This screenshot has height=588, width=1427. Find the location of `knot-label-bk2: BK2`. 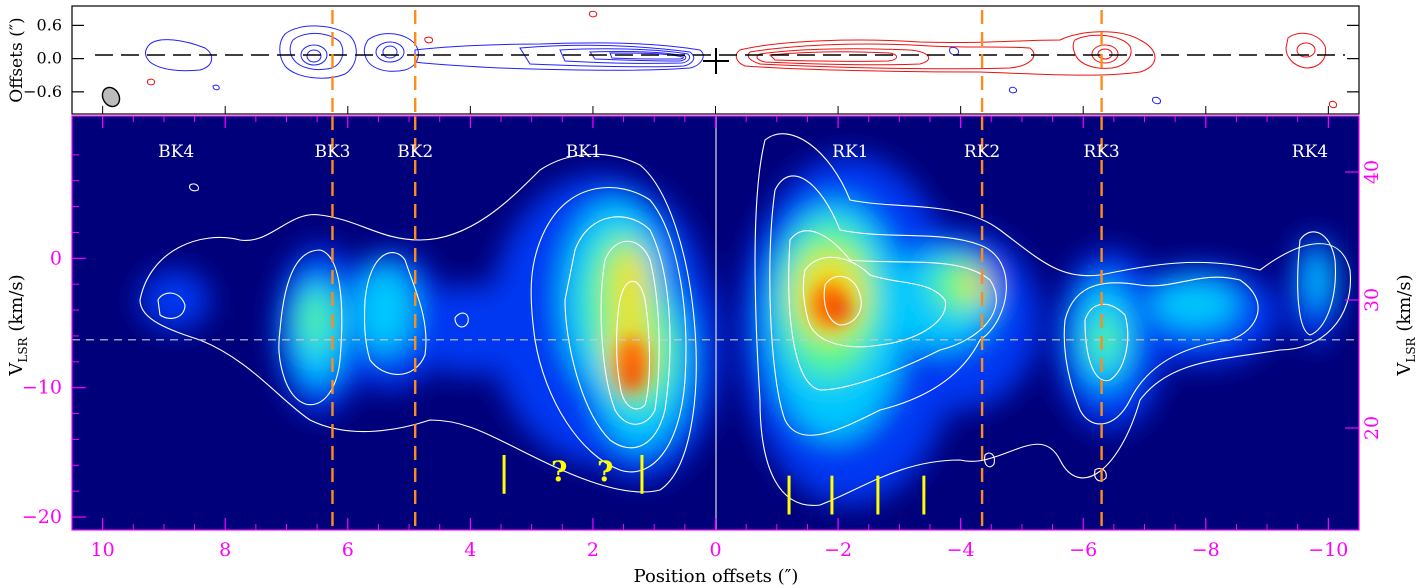

knot-label-bk2: BK2 is located at coordinates (415, 152).